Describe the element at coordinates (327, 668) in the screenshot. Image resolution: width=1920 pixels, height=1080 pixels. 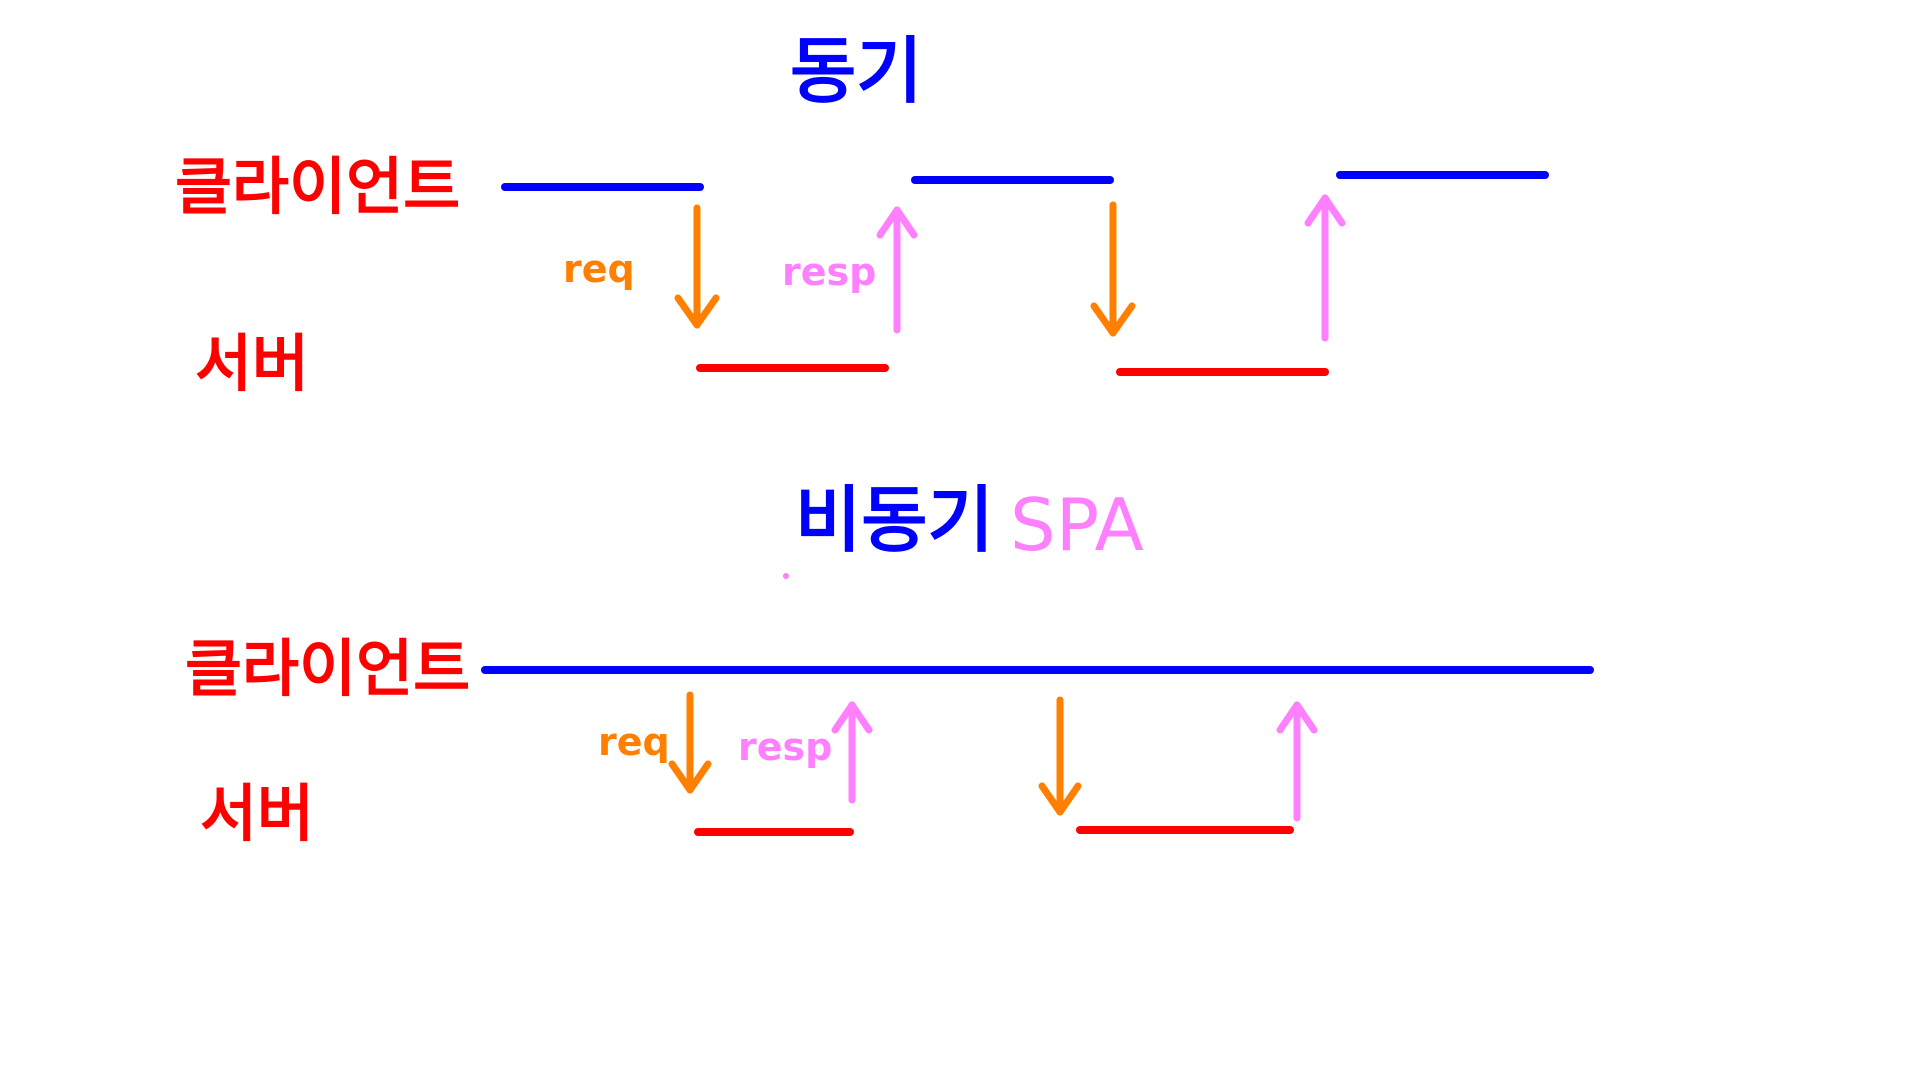
I see `async-client-label: 클라이언트` at that location.